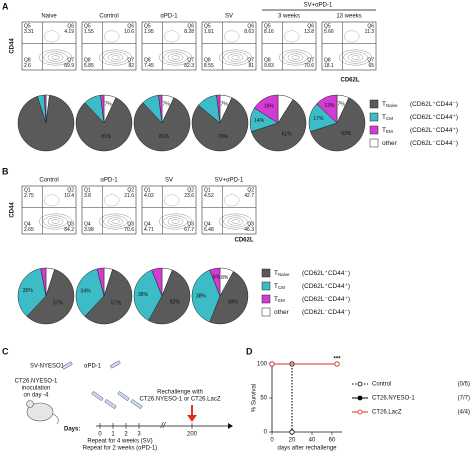 This screenshot has height=455, width=474. What do you see at coordinates (72, 430) in the screenshot?
I see `days-label: Days:` at bounding box center [72, 430].